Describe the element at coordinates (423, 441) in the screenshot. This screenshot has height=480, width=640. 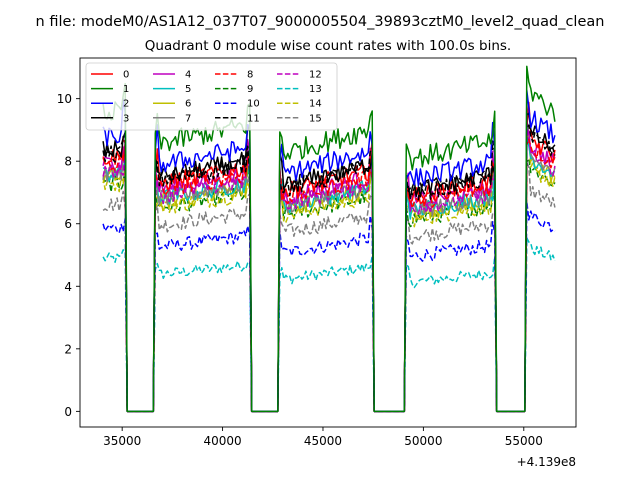
I see `x-tick-label: 50000` at that location.